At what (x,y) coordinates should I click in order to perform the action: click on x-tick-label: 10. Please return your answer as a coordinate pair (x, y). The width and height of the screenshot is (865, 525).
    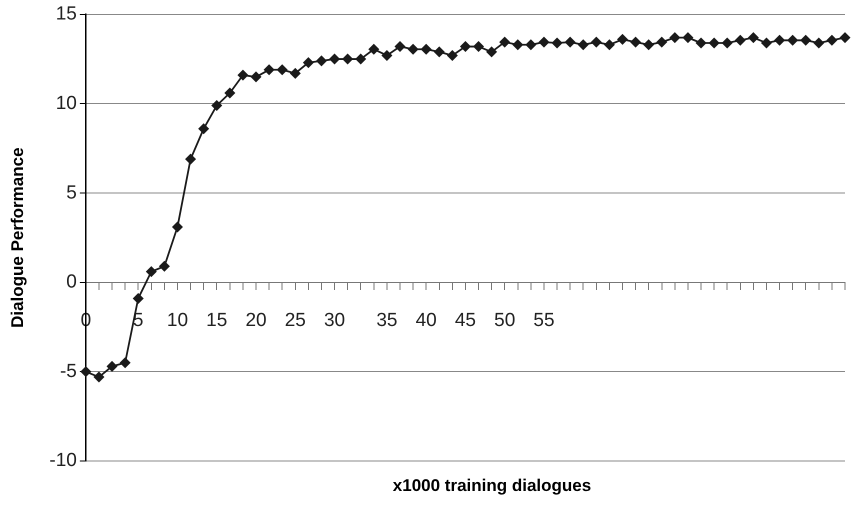
    Looking at the image, I should click on (177, 320).